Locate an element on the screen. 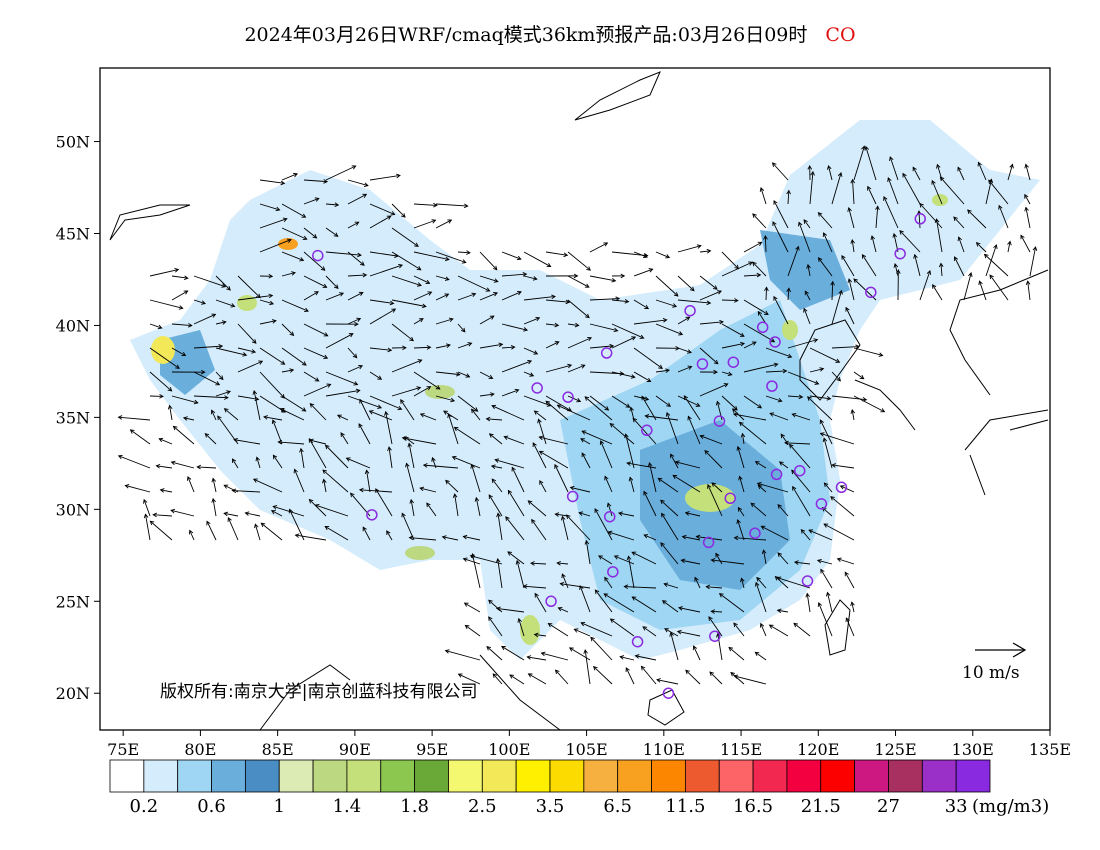 Image resolution: width=1100 pixels, height=850 pixels. lake-baikal is located at coordinates (617, 96).